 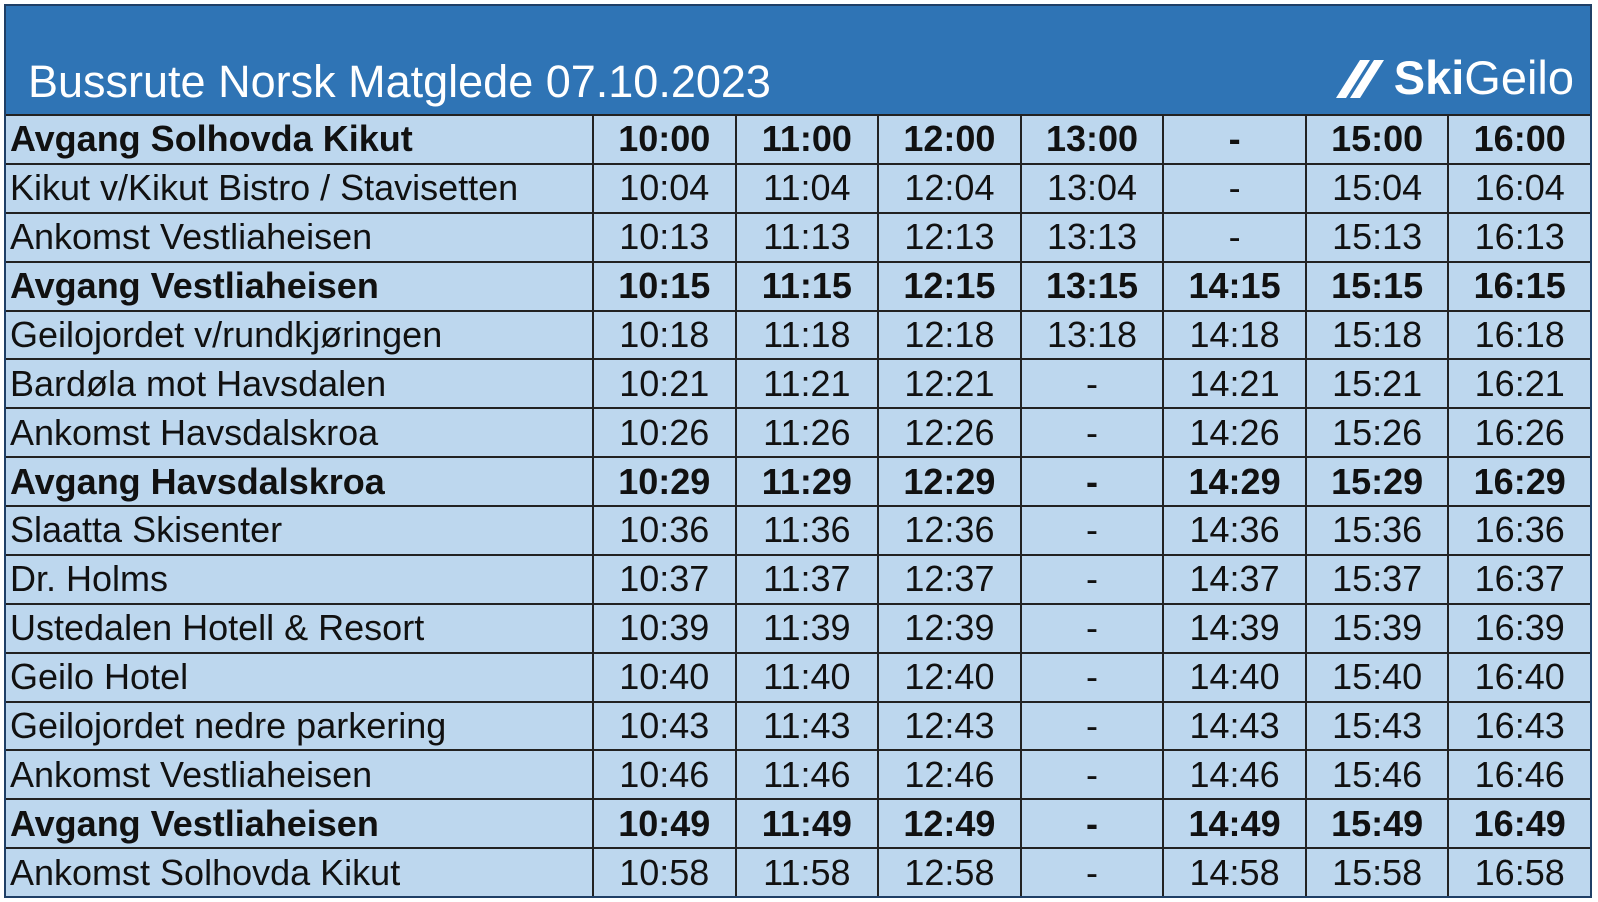 What do you see at coordinates (1519, 872) in the screenshot?
I see `departure-time: 16:58` at bounding box center [1519, 872].